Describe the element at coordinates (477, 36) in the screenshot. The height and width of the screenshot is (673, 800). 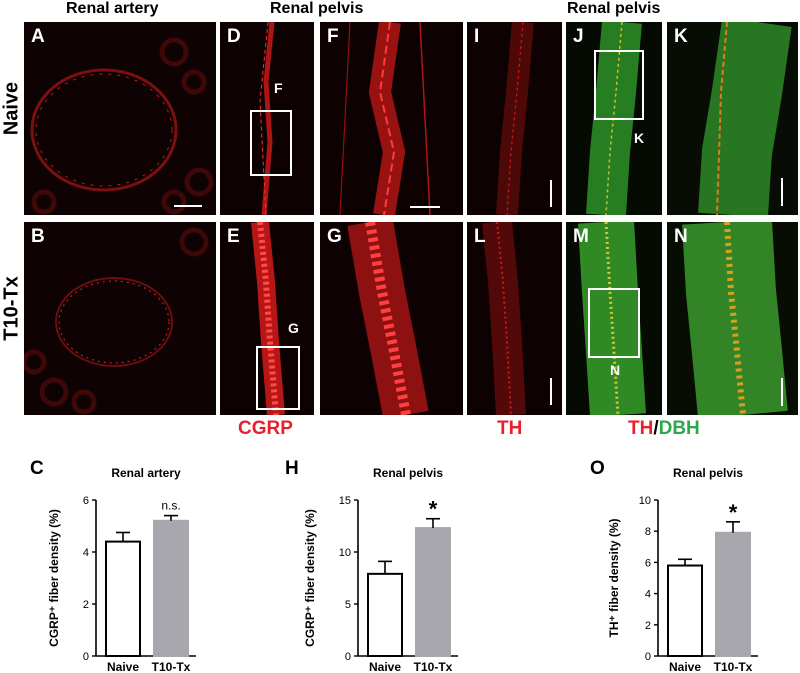
I see `panel-label-i: I` at that location.